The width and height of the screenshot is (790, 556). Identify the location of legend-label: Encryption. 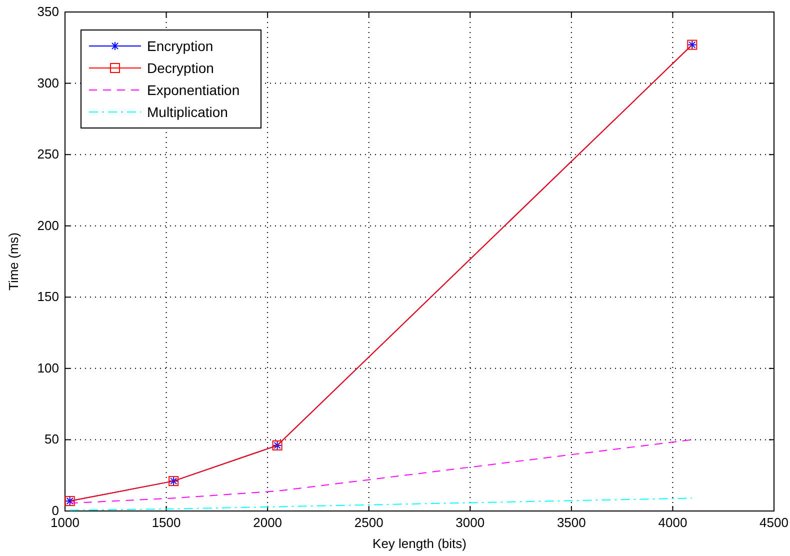
(180, 46).